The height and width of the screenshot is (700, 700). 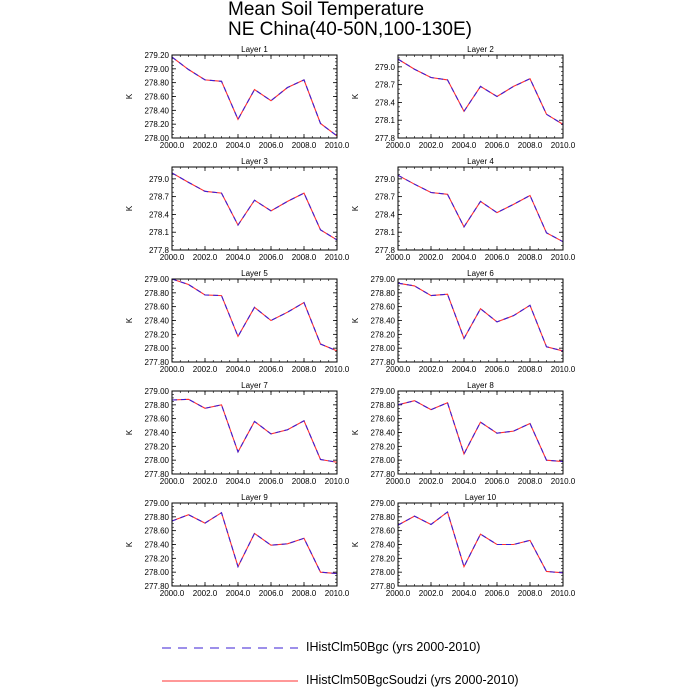 What do you see at coordinates (157, 138) in the screenshot?
I see `panel-1-ytick-label: 278.00` at bounding box center [157, 138].